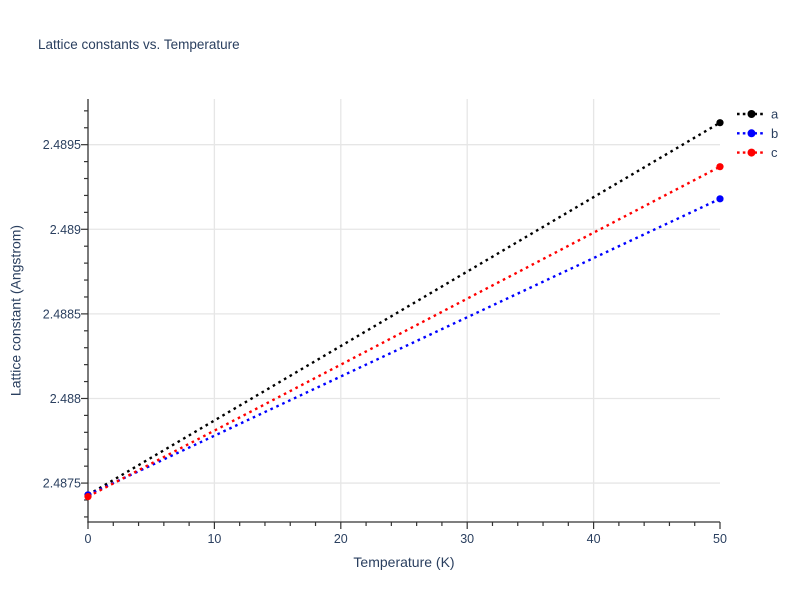 This screenshot has height=600, width=800. I want to click on y-tick-label-2.4895: 2.4895, so click(62, 145).